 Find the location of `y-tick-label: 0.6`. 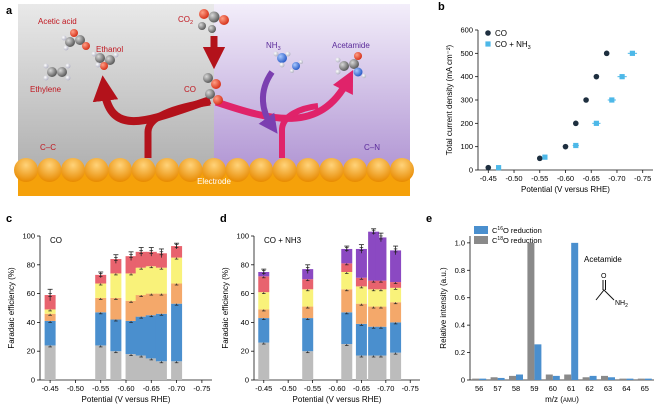

y-tick-label: 0.6 is located at coordinates (460, 297).